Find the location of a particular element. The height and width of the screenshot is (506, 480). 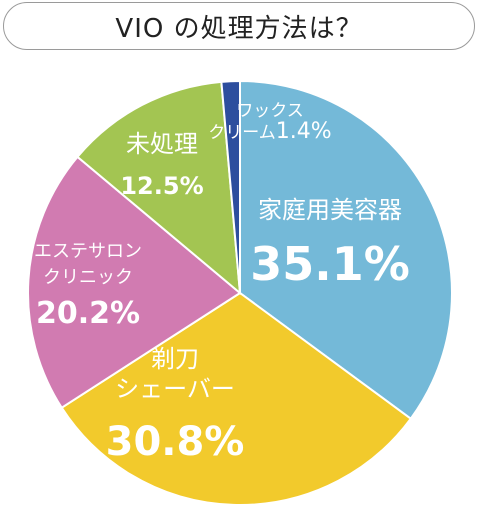

slice-value-3: 20.2% is located at coordinates (88, 313).